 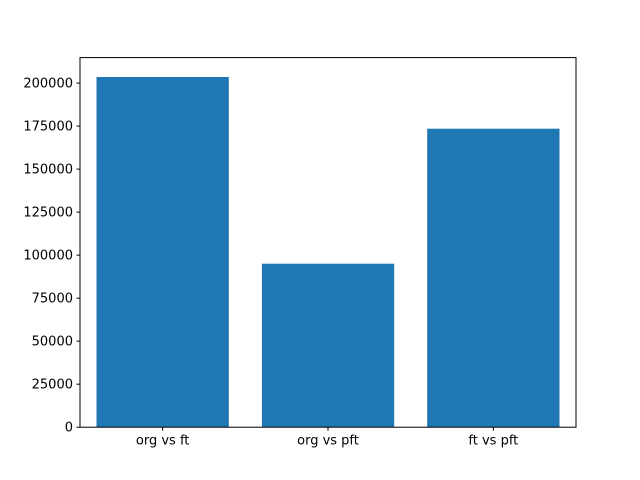 What do you see at coordinates (69, 428) in the screenshot?
I see `y-axis-tick-label: 0` at bounding box center [69, 428].